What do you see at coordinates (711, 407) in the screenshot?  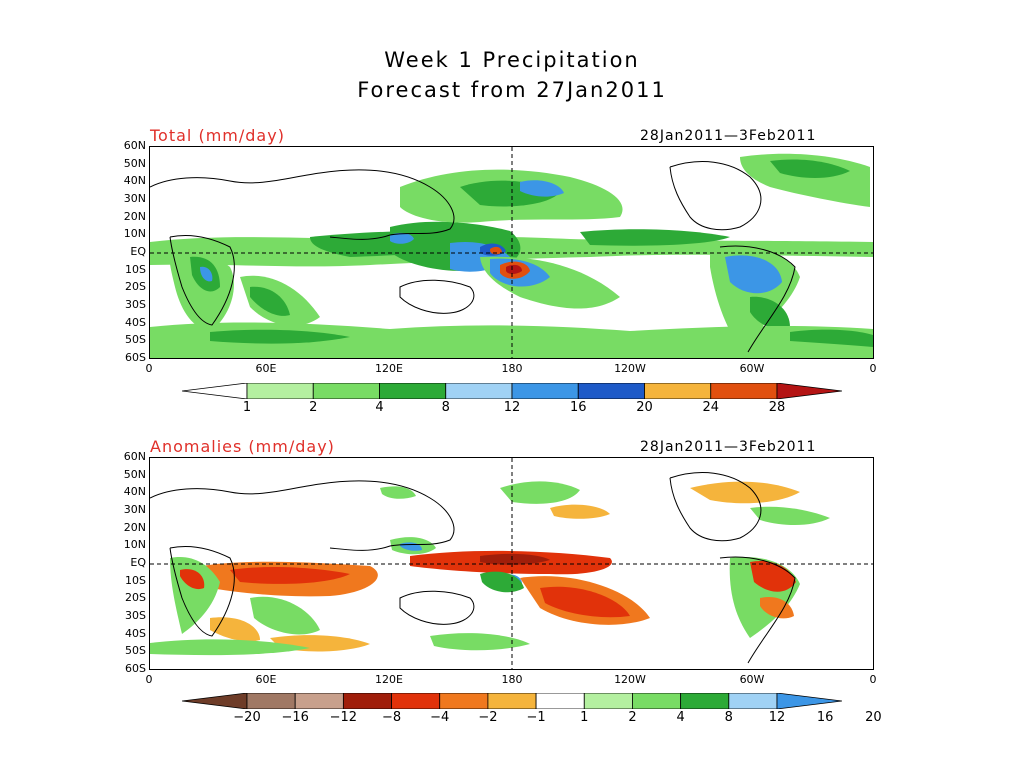 I see `colorbar-tick-label: 24` at bounding box center [711, 407].